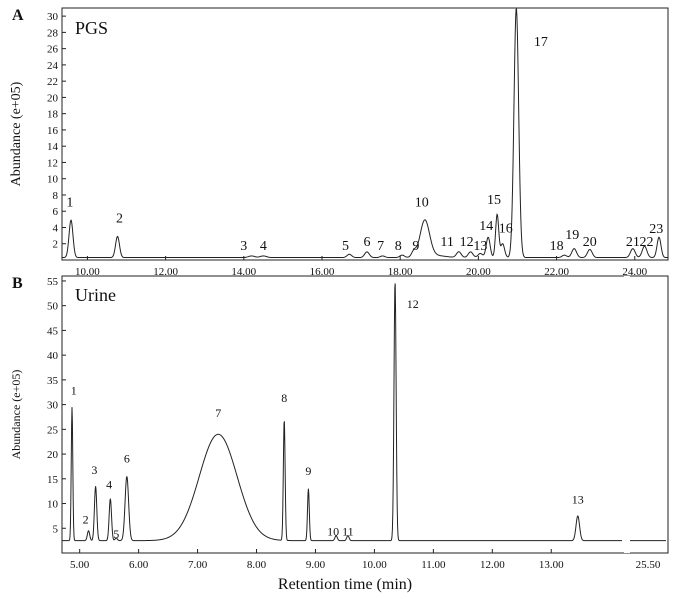 This screenshot has height=599, width=675. What do you see at coordinates (478, 272) in the screenshot?
I see `x-tick-label: 20.00` at bounding box center [478, 272].